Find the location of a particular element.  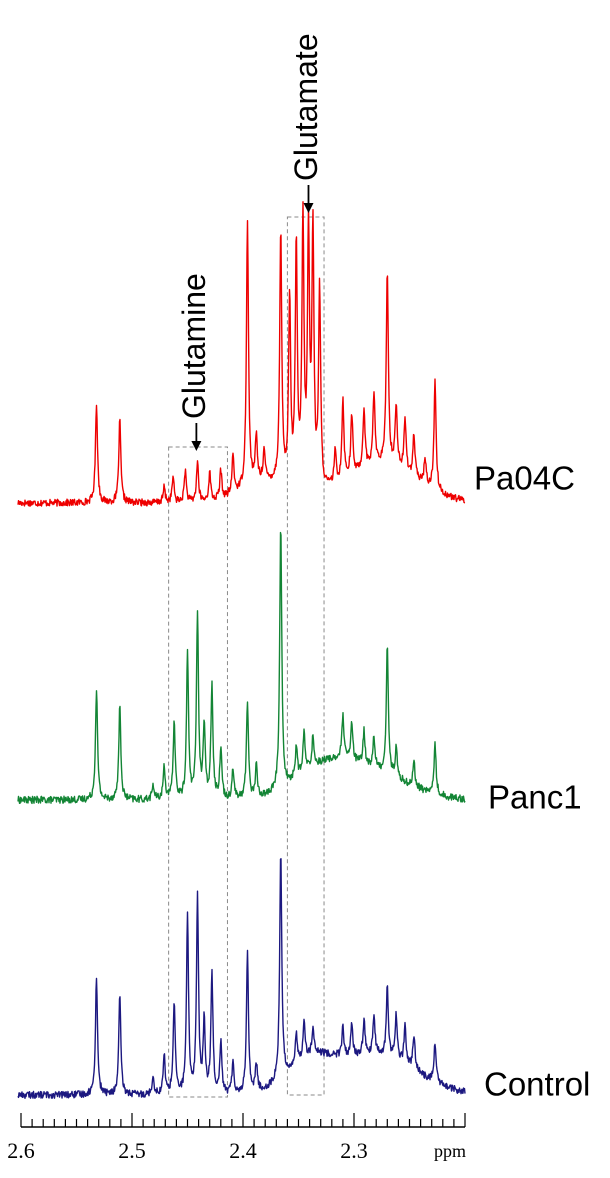

sample-label-pa04c: Pa04C is located at coordinates (524, 478).